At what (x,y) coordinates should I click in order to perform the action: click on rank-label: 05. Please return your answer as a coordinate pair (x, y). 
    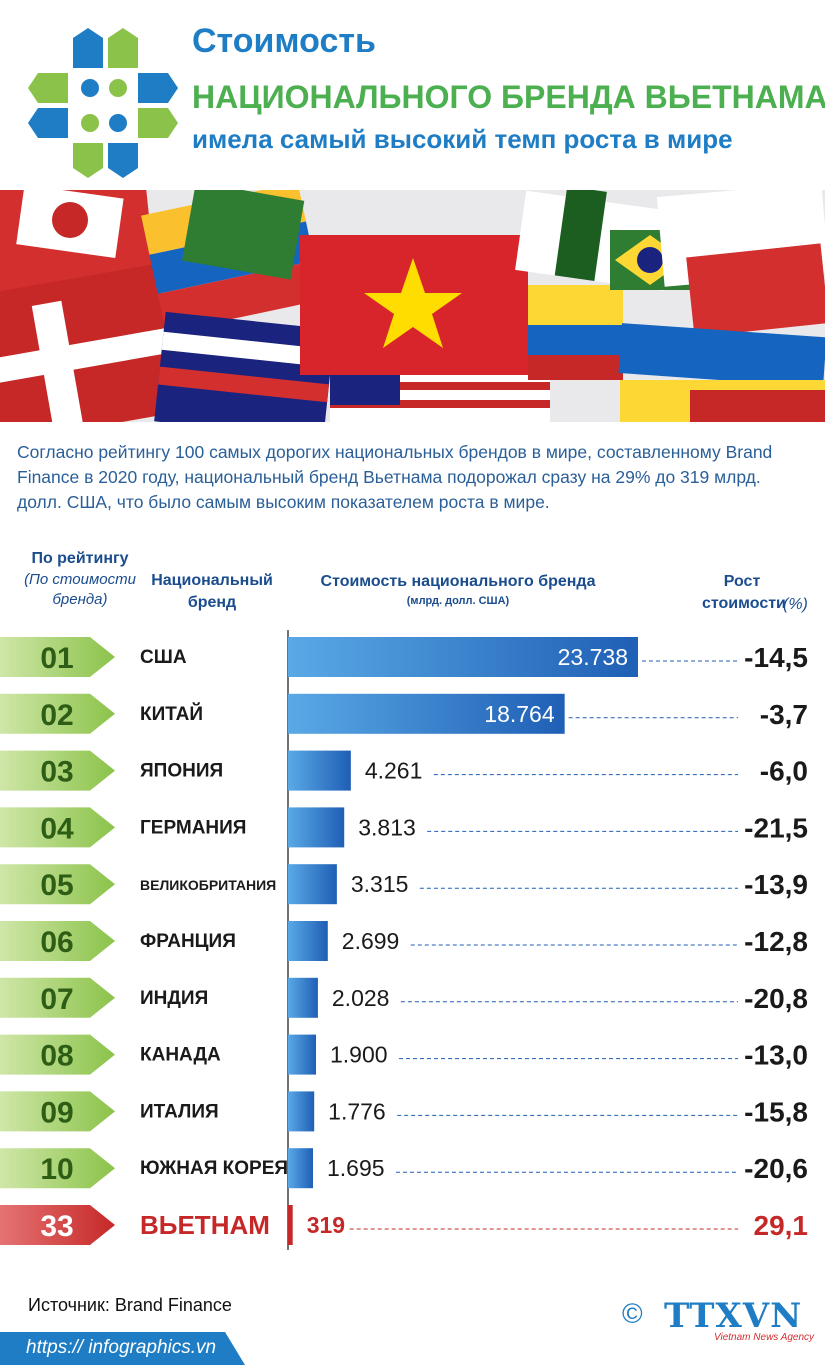
    Looking at the image, I should click on (56, 885).